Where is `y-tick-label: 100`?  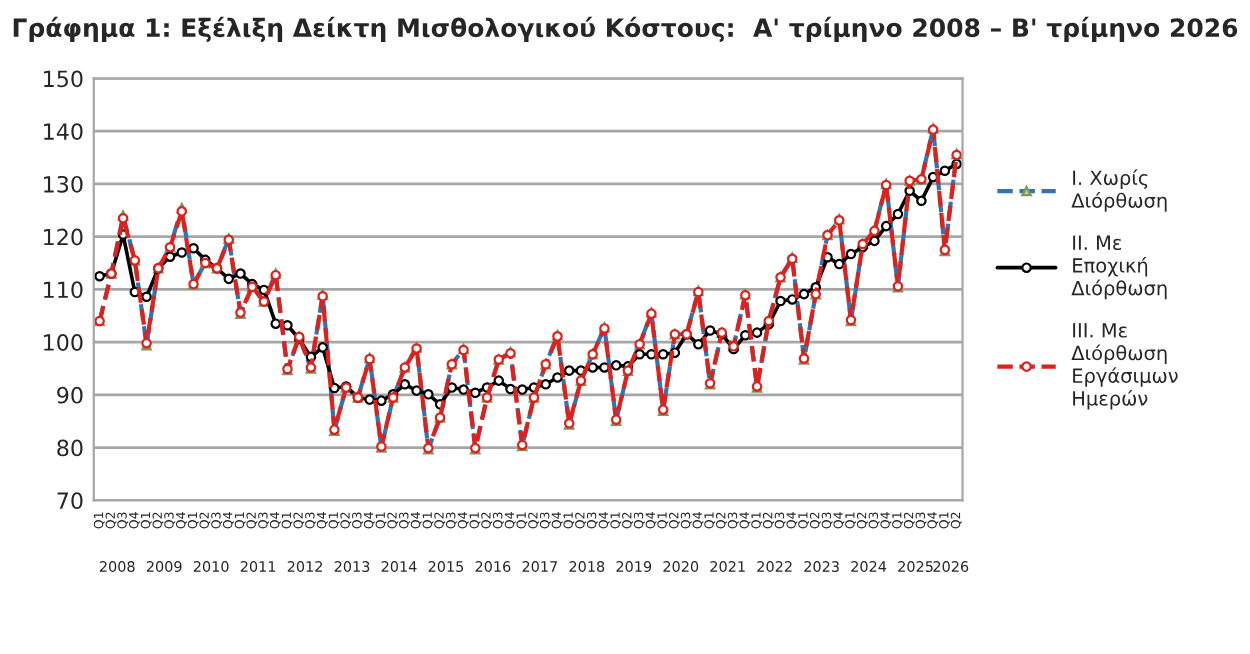 y-tick-label: 100 is located at coordinates (63, 342).